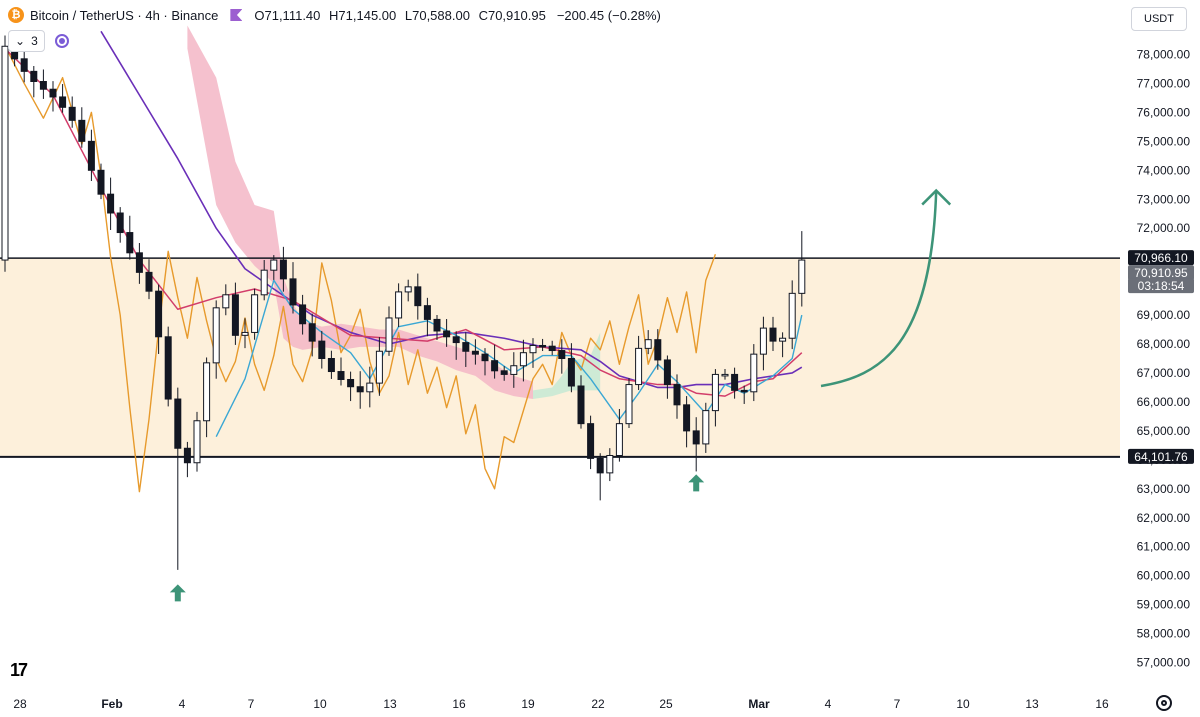 The width and height of the screenshot is (1200, 717). What do you see at coordinates (483, 15) in the screenshot?
I see `close-label: C` at bounding box center [483, 15].